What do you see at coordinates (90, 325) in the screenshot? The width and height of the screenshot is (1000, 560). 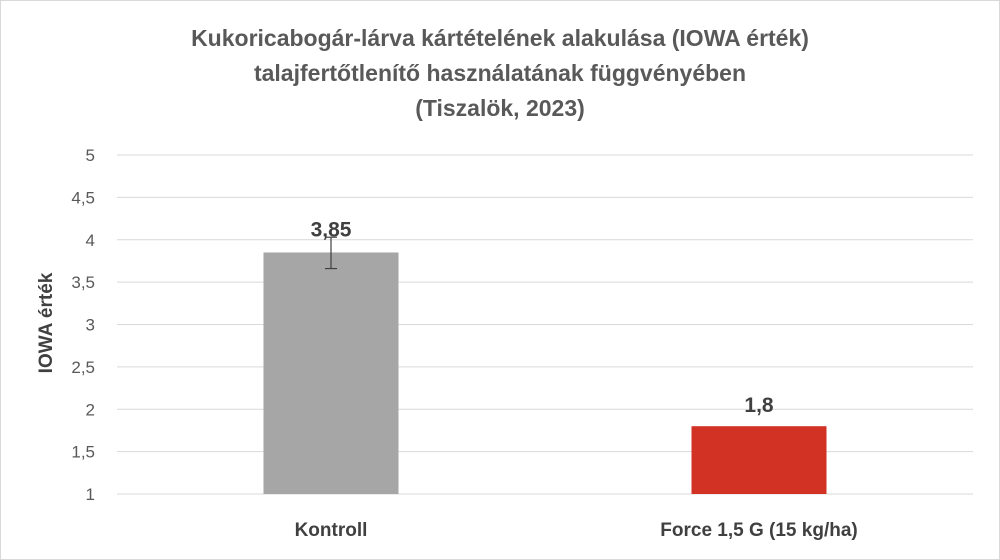 I see `y-tick-label: 3` at bounding box center [90, 325].